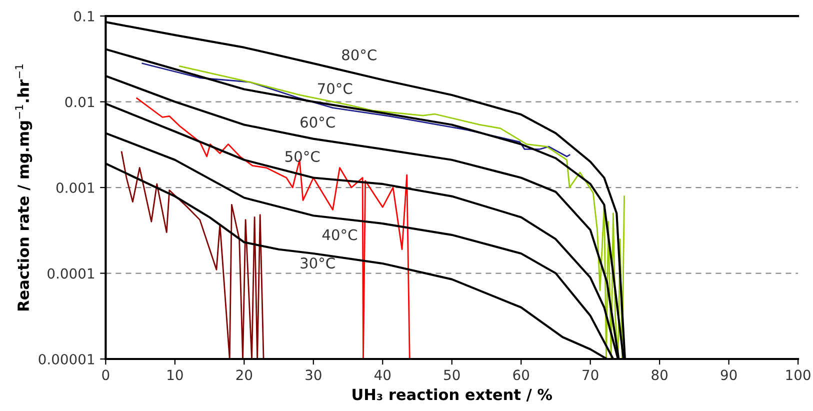 The height and width of the screenshot is (411, 813). What do you see at coordinates (71, 273) in the screenshot?
I see `y-tick-label: 0.0001` at bounding box center [71, 273].